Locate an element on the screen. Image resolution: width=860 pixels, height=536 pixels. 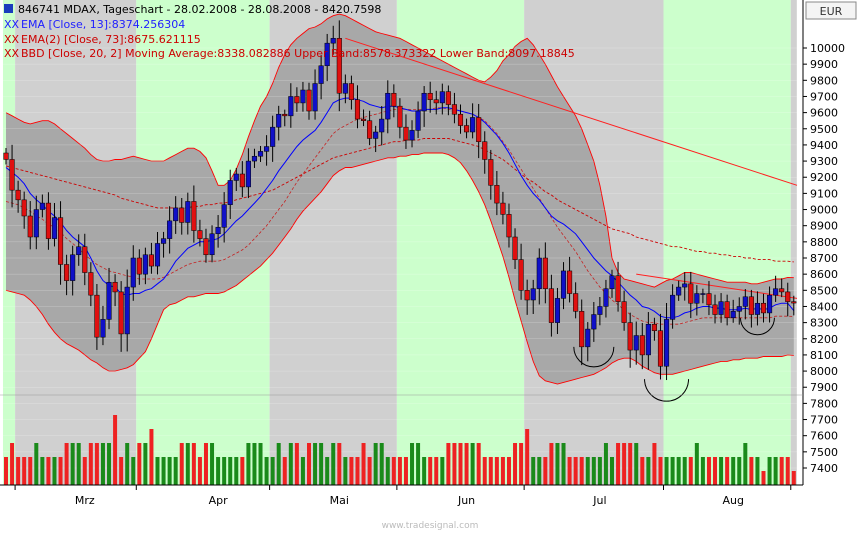
legend-ema13-marker: XX is located at coordinates (12, 24).